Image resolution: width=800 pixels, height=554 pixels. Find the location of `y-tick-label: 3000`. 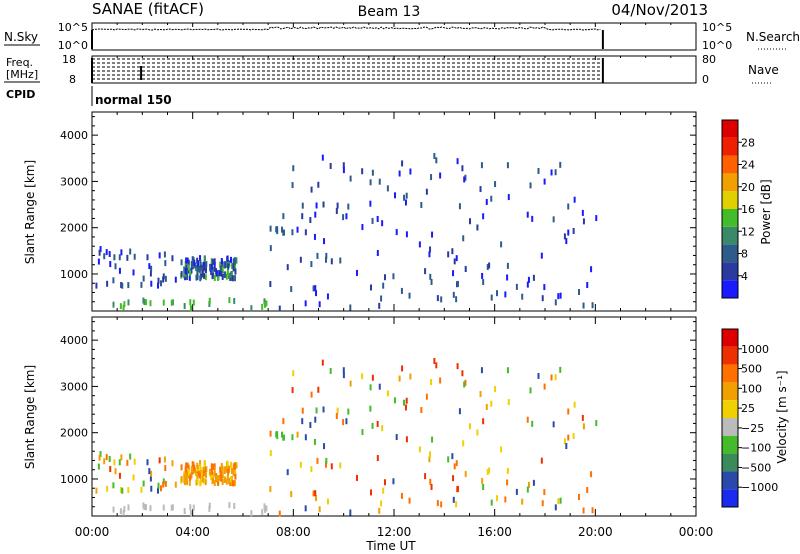

y-tick-label: 3000 is located at coordinates (74, 181).